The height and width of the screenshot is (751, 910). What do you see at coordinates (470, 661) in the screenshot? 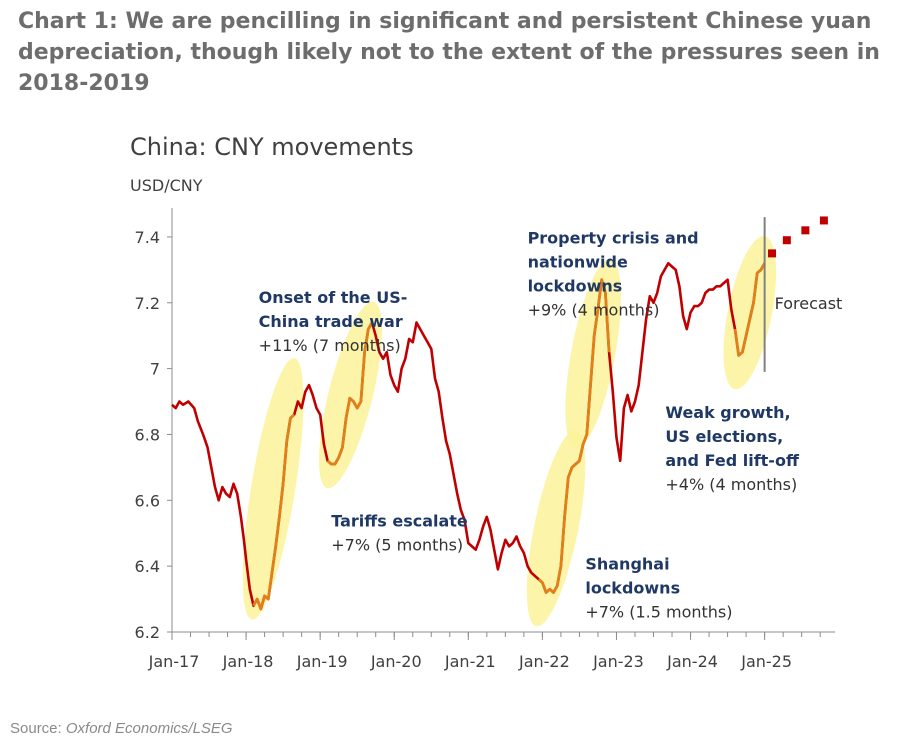
I see `x-tick-label: Jan-21` at bounding box center [470, 661].